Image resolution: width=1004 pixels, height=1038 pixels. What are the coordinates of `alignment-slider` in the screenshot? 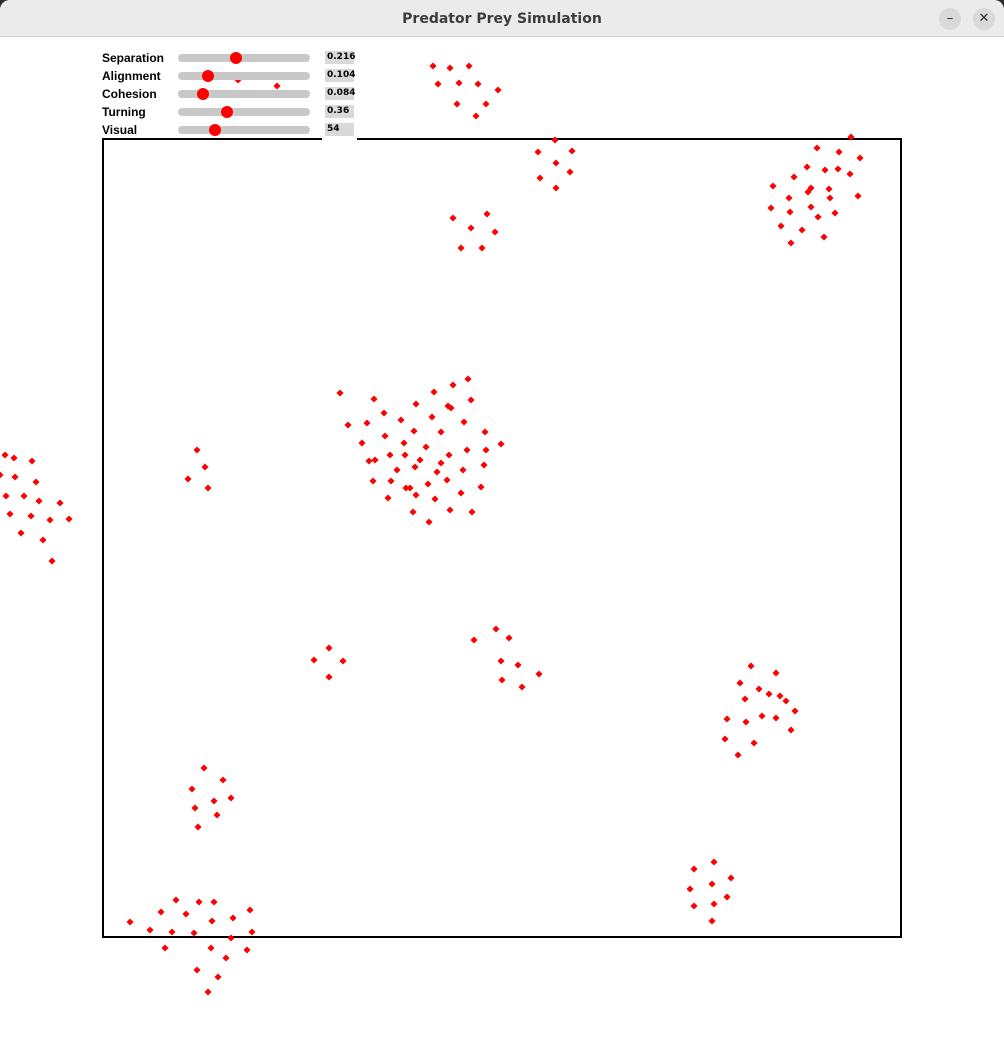 It's located at (244, 76).